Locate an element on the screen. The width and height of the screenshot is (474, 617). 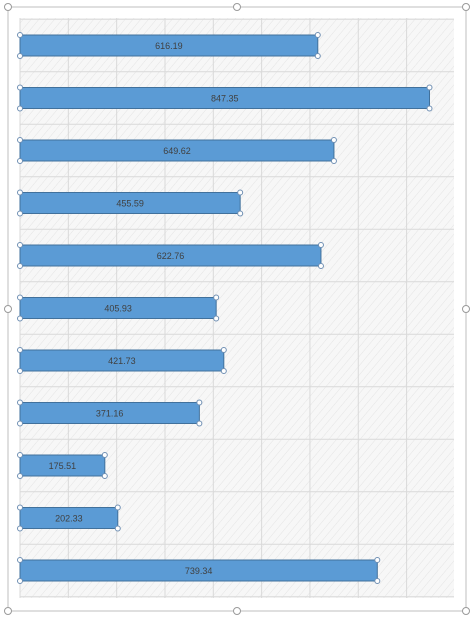
bar-group: 202.33 is located at coordinates (69, 518).